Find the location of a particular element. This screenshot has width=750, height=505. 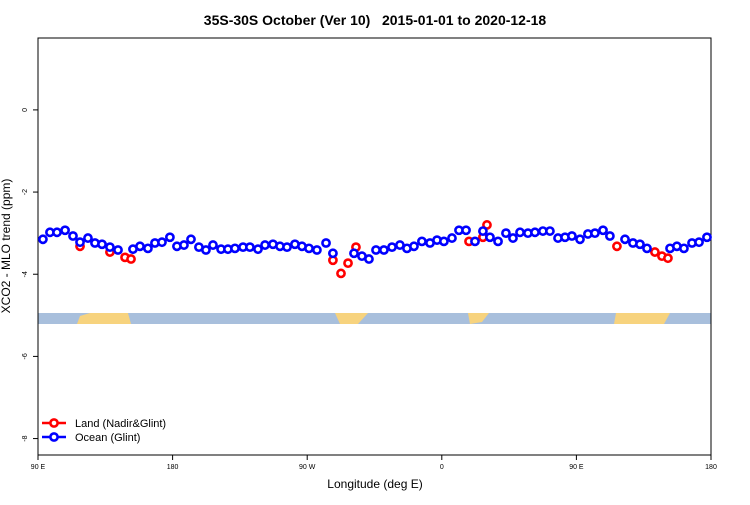

y-tick-label: -8 is located at coordinates (25, 438).